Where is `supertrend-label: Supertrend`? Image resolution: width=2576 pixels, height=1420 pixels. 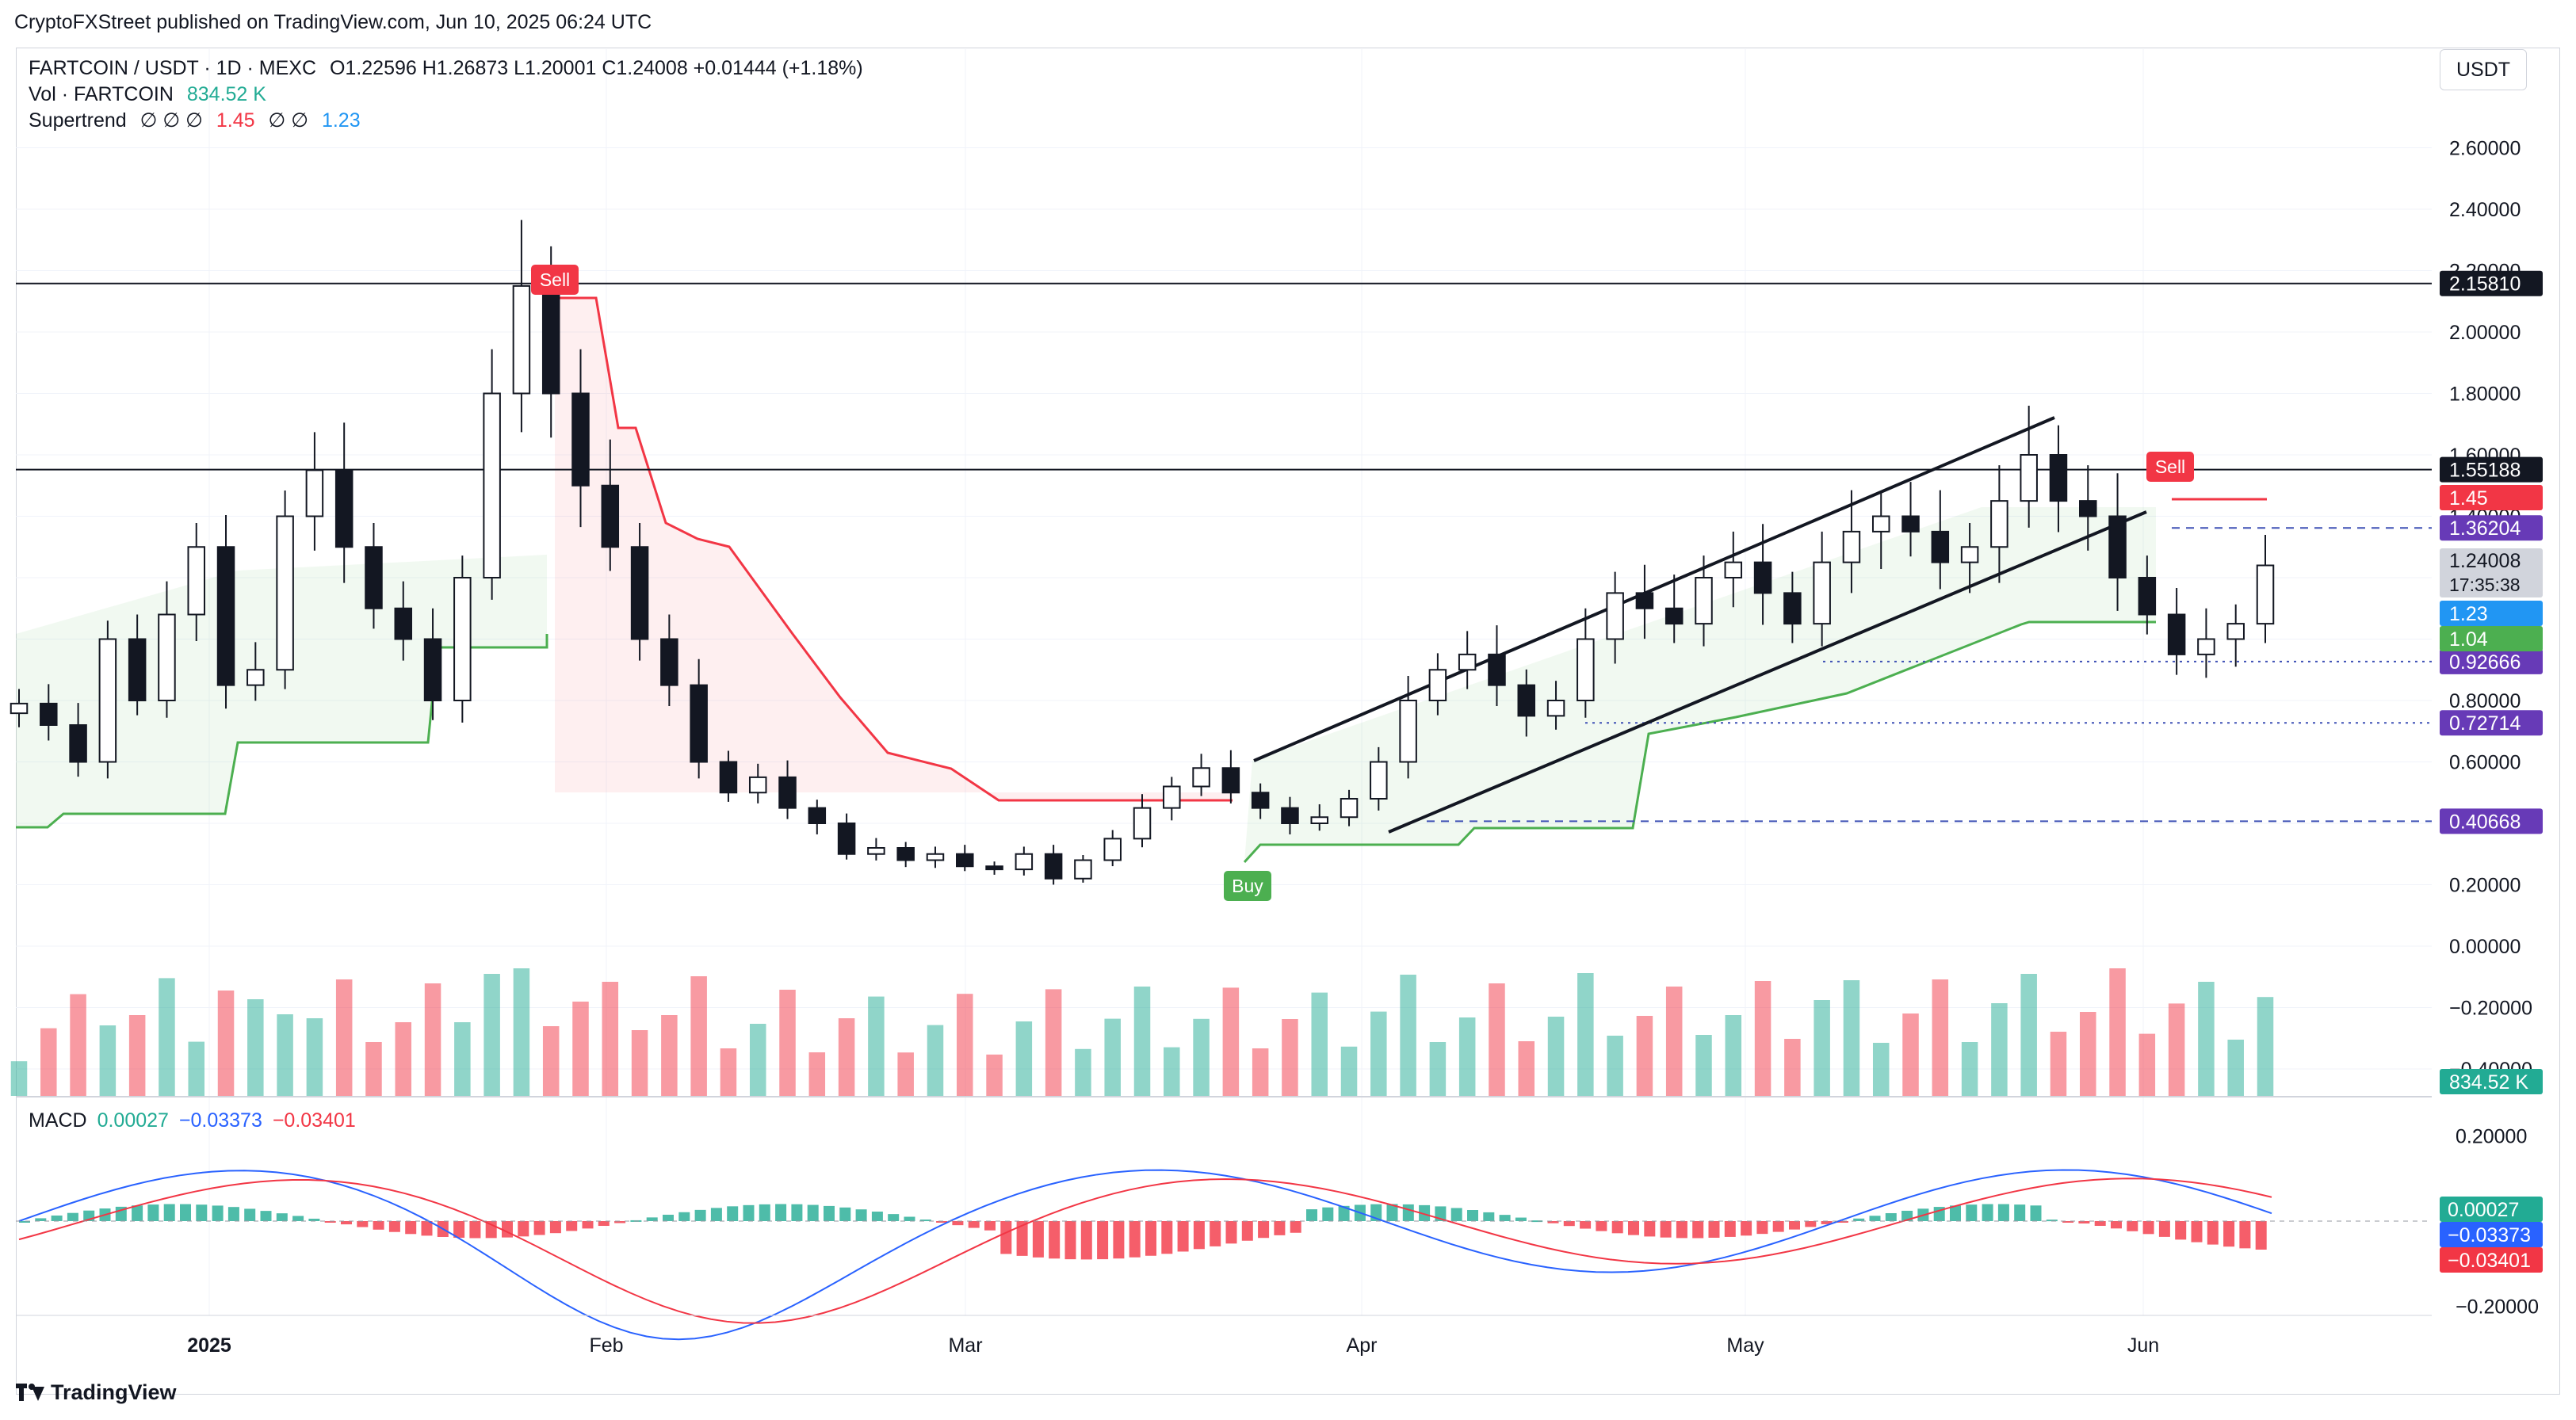 supertrend-label: Supertrend is located at coordinates (78, 121).